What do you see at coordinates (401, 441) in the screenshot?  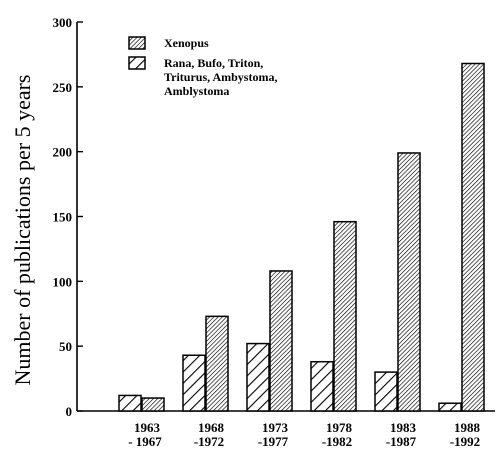 I see `x-tick-label: -1987` at bounding box center [401, 441].